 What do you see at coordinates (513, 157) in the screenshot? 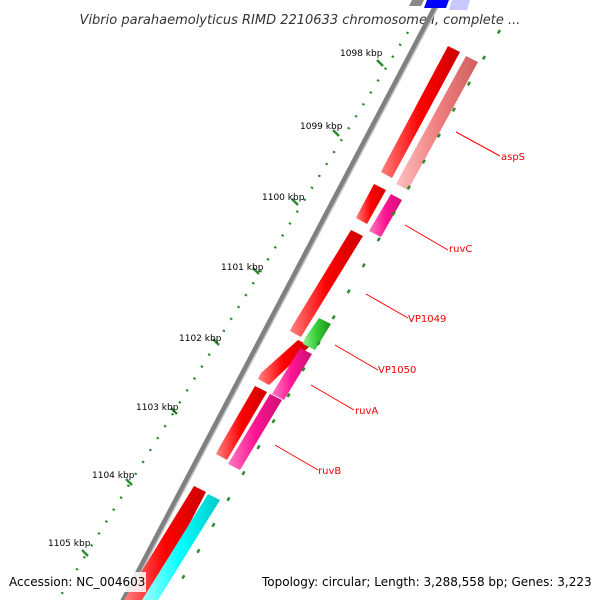
I see `gene-label: aspS` at bounding box center [513, 157].